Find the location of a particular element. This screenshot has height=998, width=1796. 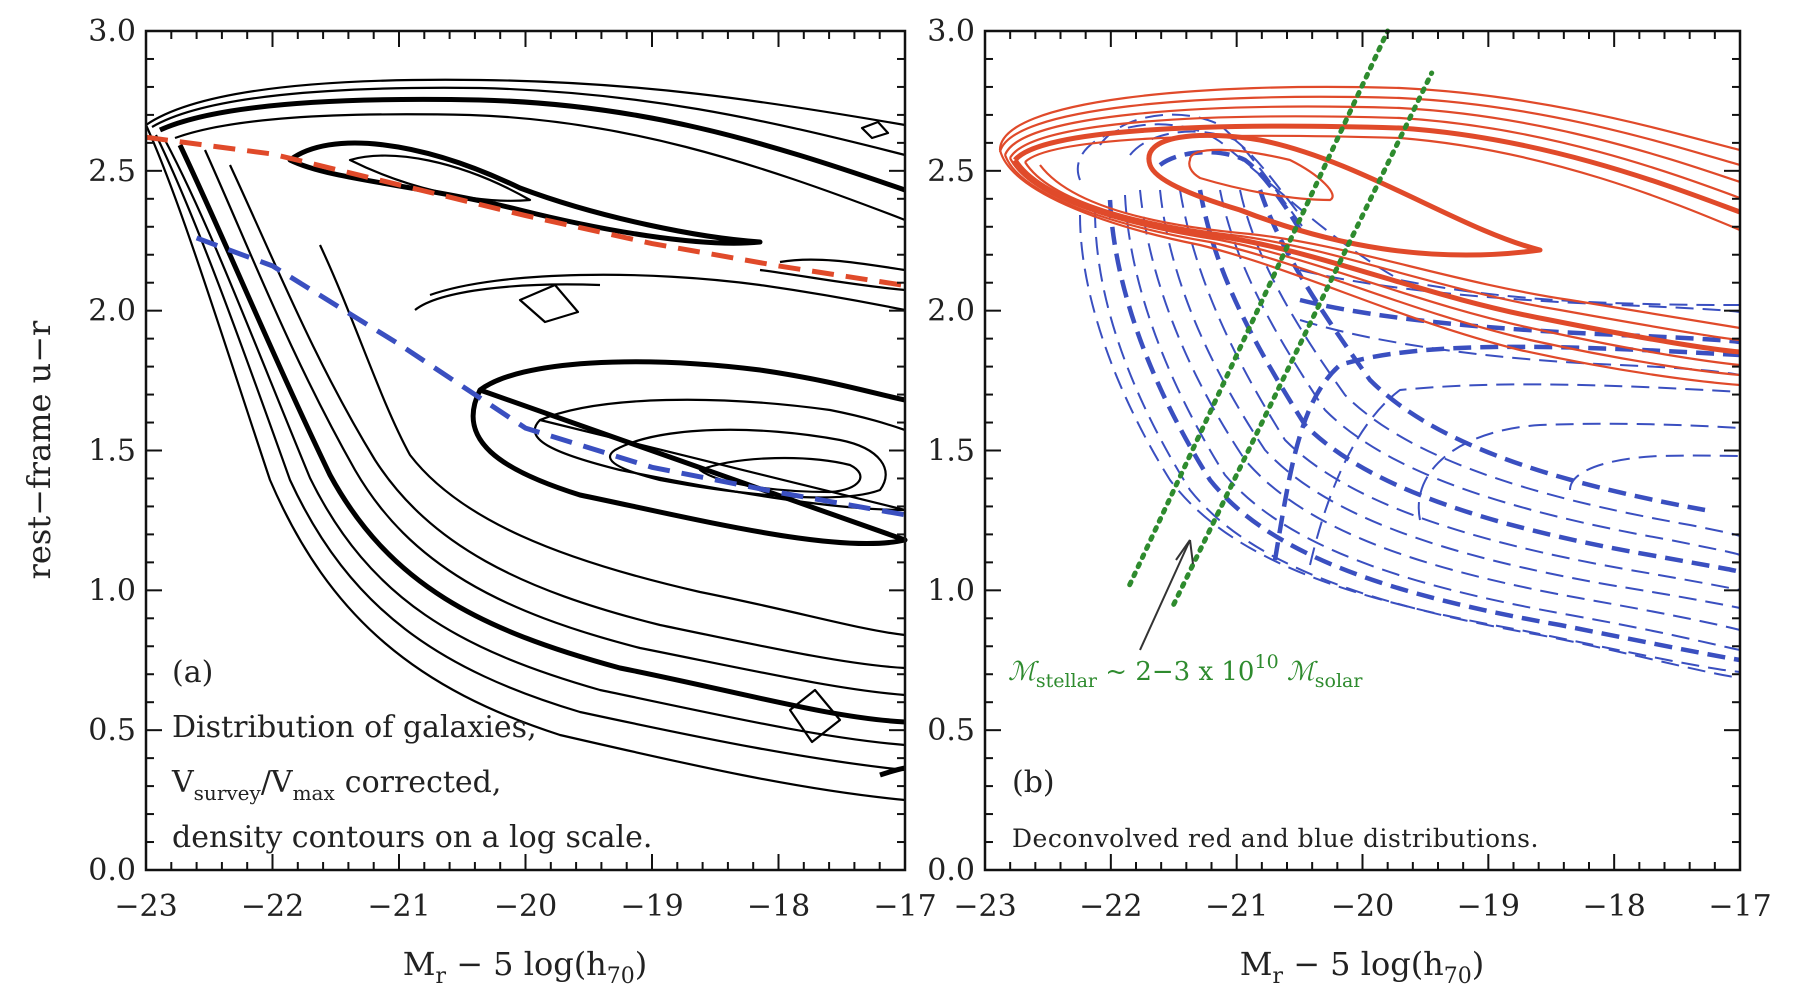

mr-sub: r is located at coordinates (440, 976).